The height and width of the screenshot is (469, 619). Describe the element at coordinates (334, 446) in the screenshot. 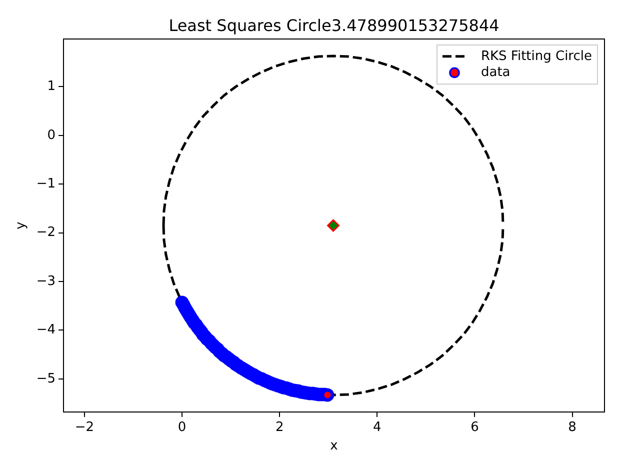

I see `x-axis-title: x` at that location.